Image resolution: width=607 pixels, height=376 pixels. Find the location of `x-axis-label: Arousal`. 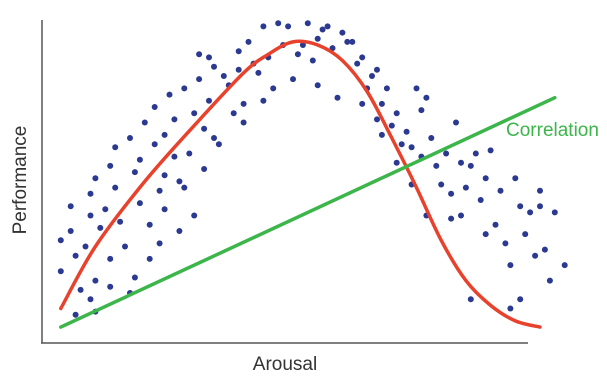

x-axis-label: Arousal is located at coordinates (285, 364).